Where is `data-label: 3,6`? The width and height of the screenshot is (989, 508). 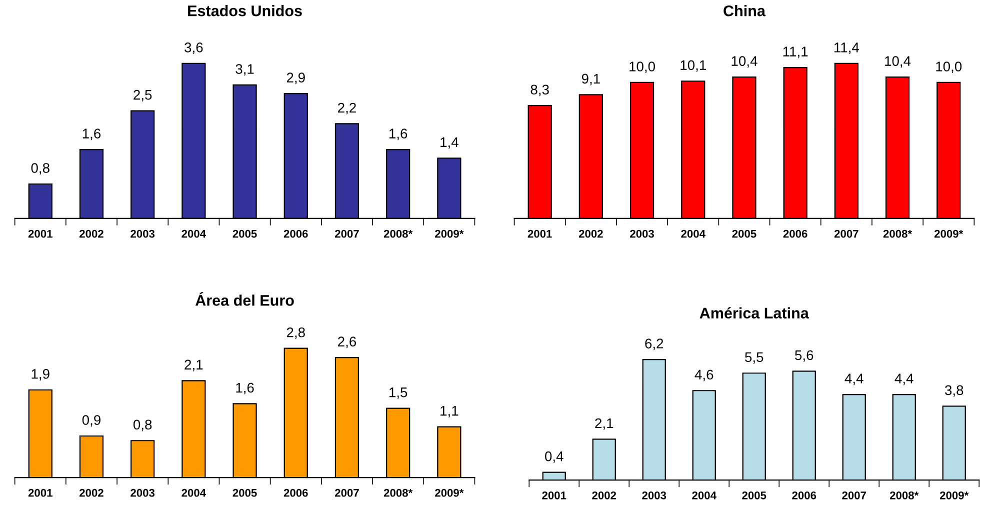 data-label: 3,6 is located at coordinates (193, 48).